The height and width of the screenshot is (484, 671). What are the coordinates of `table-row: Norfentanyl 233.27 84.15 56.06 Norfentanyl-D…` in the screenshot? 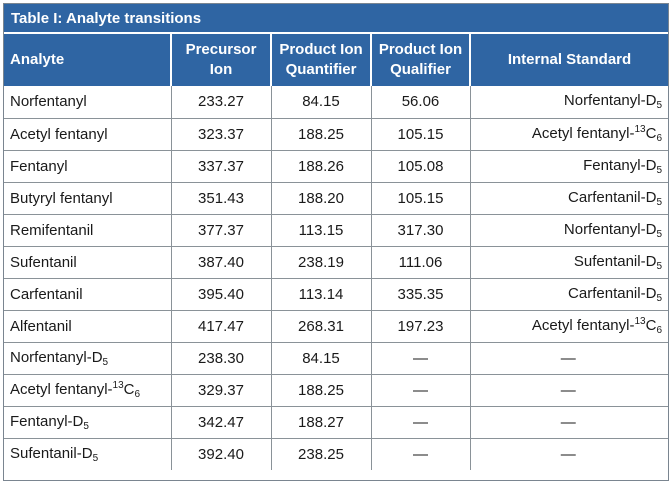 It's located at (336, 102).